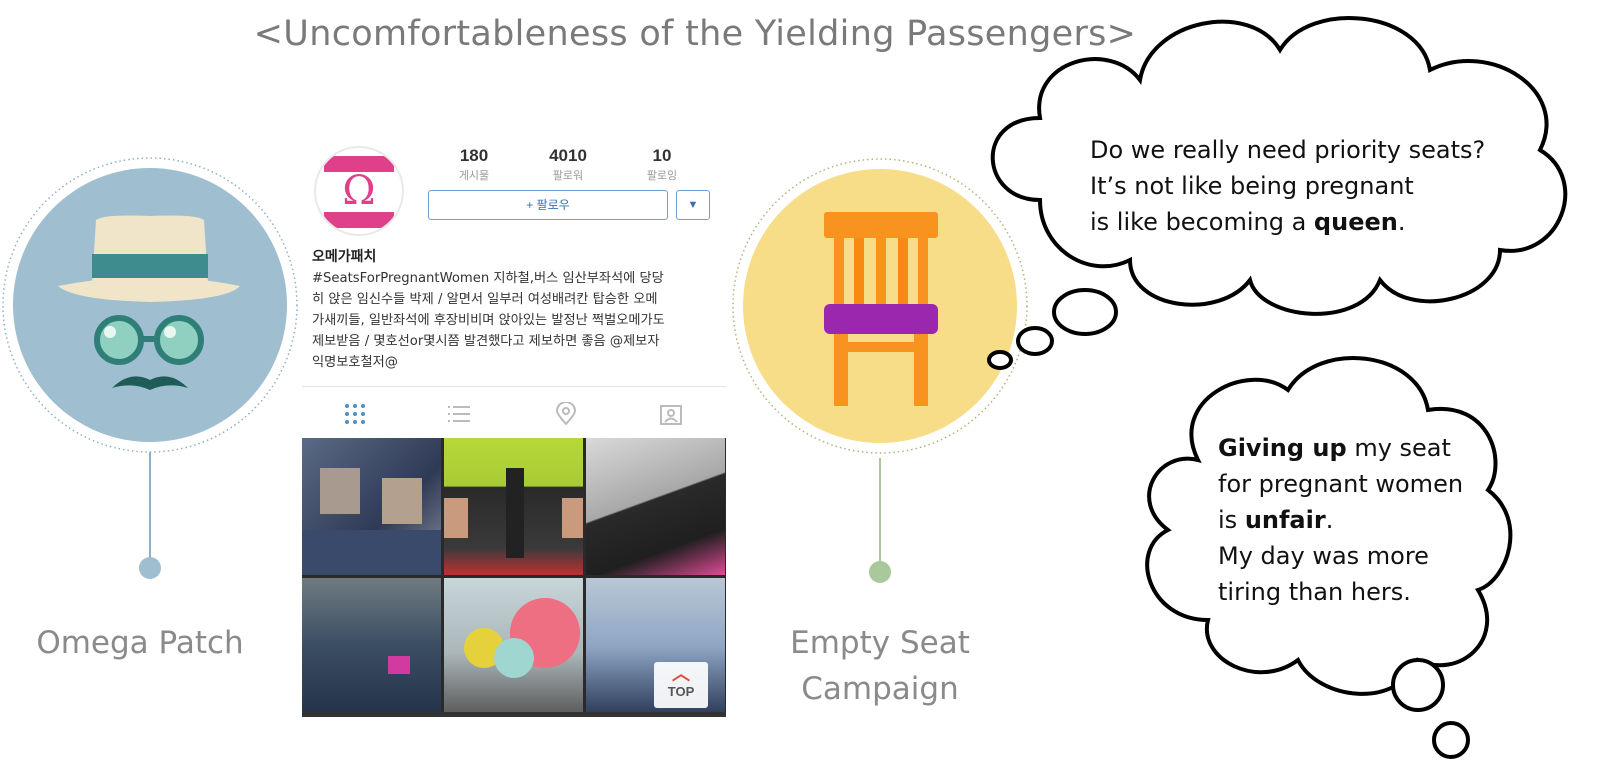 The height and width of the screenshot is (778, 1608). Describe the element at coordinates (486, 341) in the screenshot. I see `bio-line: 제보받음 / 몇호선or몇시쯤 발견했다고 제보하면 좋음 @제보자` at that location.